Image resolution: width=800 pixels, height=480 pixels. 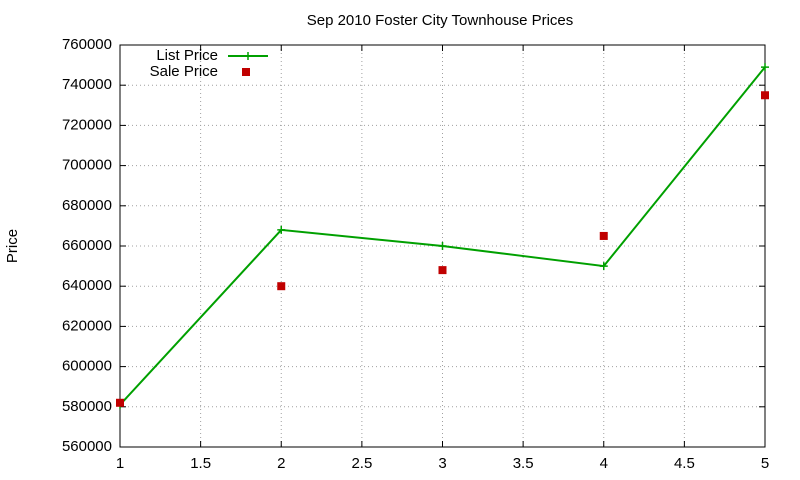 I want to click on y-tick-label: 580000, so click(x=87, y=406).